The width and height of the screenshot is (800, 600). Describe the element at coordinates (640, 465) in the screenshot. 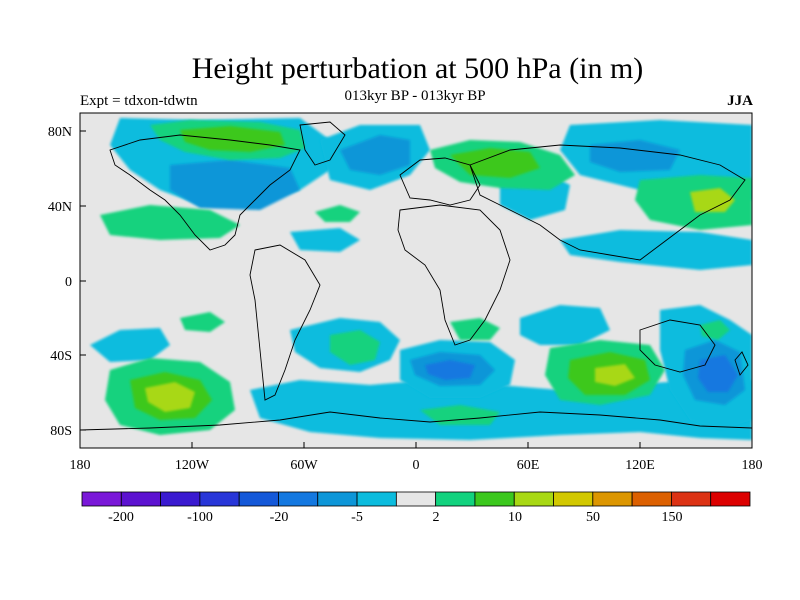

I see `x-tick-label: 120E` at that location.